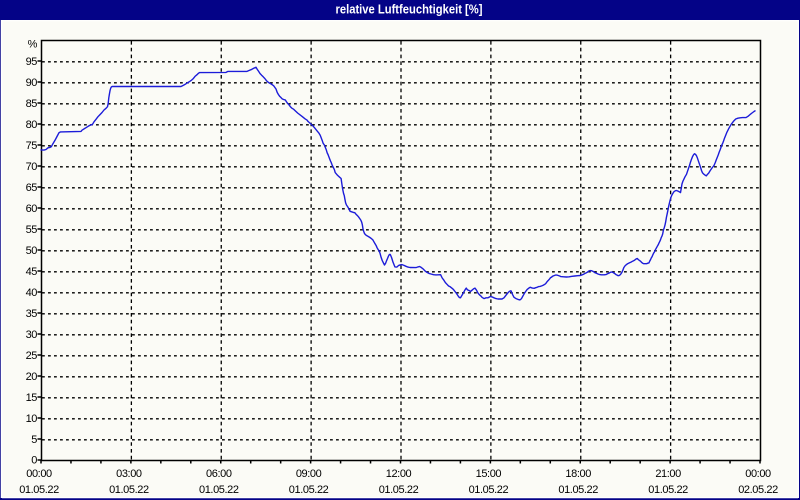 This screenshot has width=800, height=500. I want to click on svg-text: 95, so click(32, 62).